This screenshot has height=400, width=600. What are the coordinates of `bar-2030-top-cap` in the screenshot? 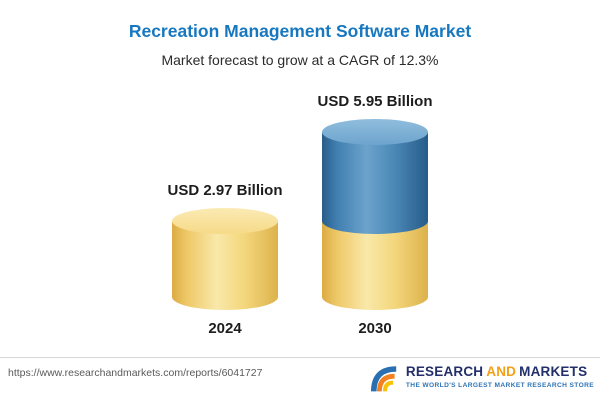 It's located at (375, 131).